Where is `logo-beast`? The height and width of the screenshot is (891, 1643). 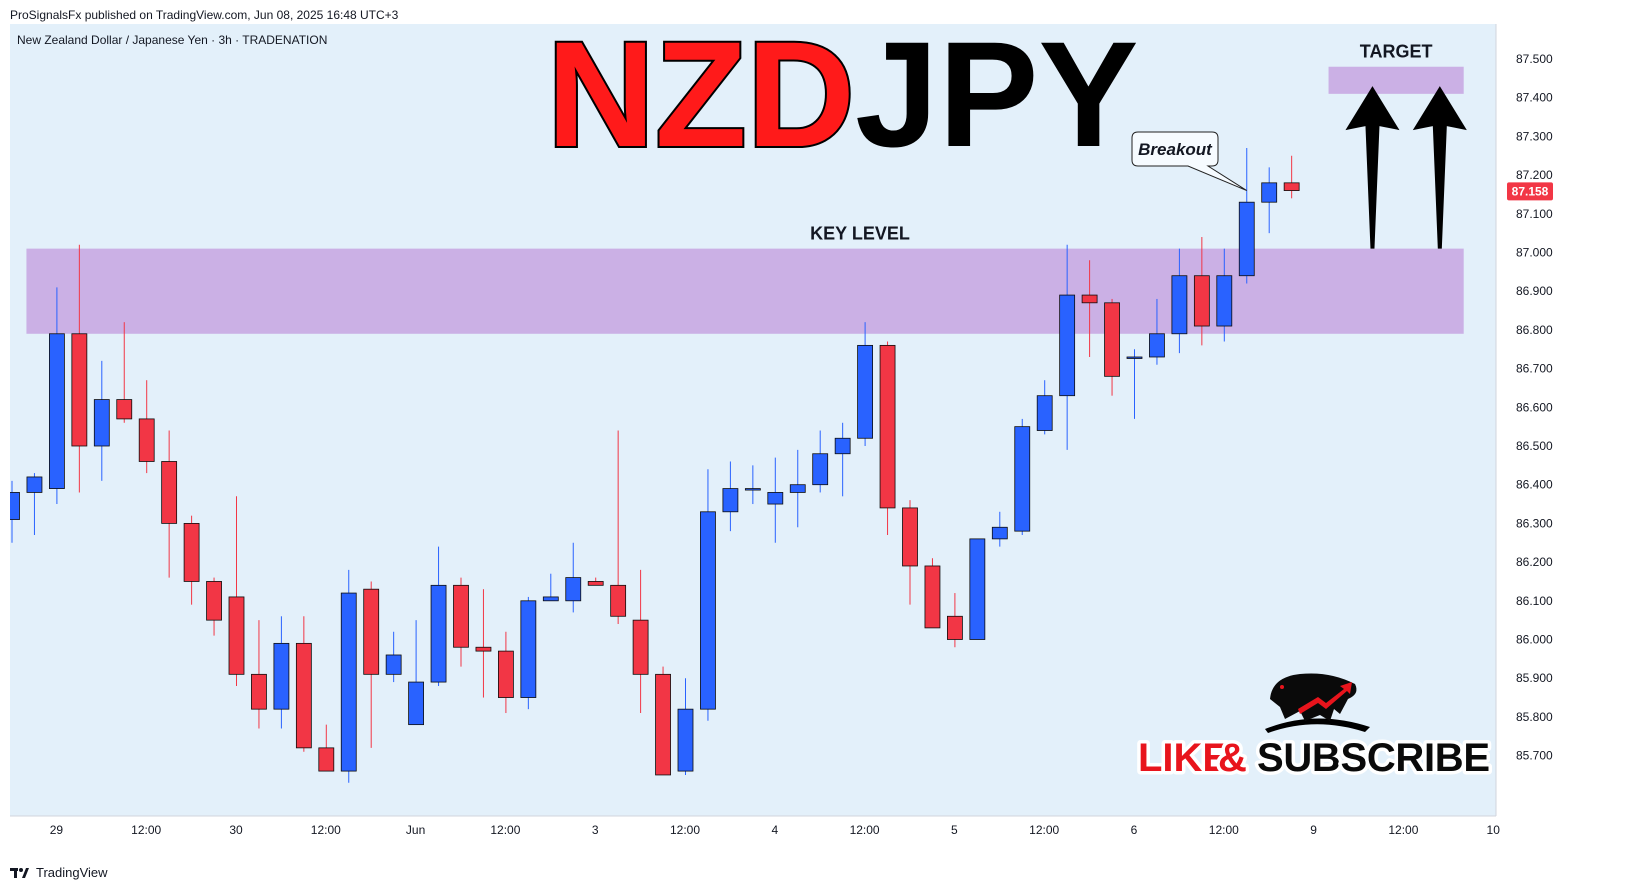 logo-beast is located at coordinates (1313, 697).